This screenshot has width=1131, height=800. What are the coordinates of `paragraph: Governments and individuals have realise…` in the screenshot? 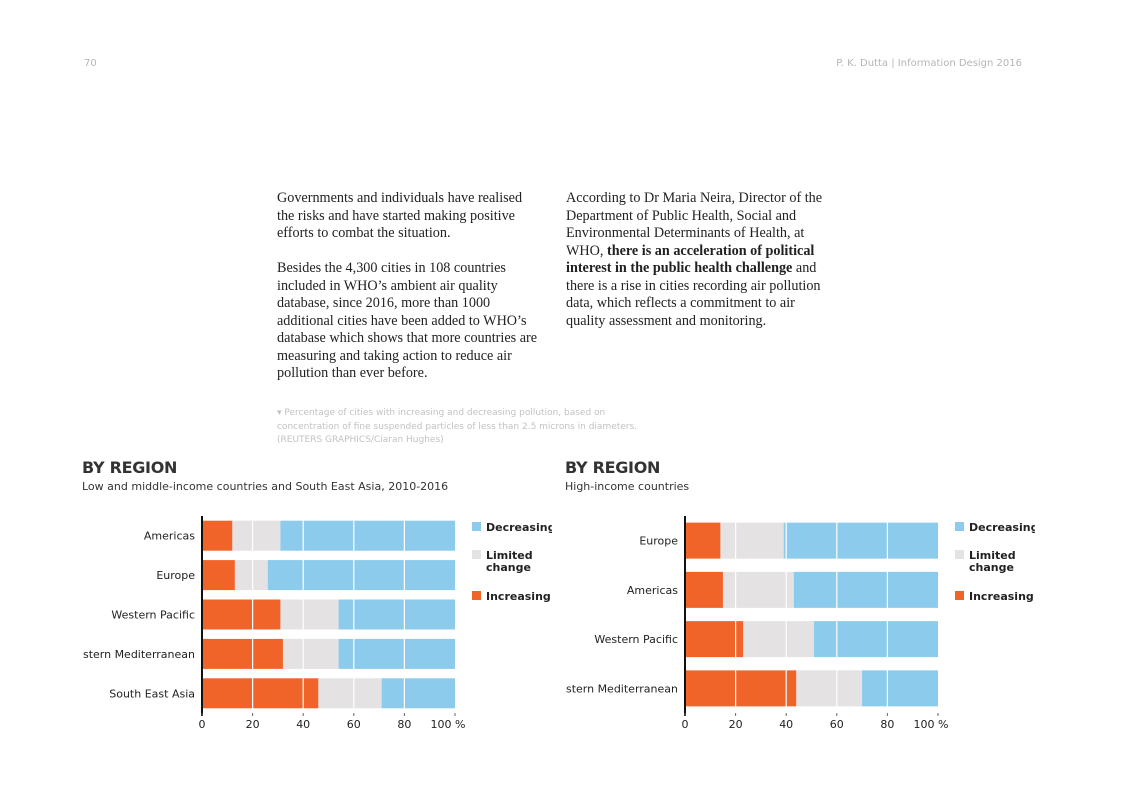 It's located at (400, 215).